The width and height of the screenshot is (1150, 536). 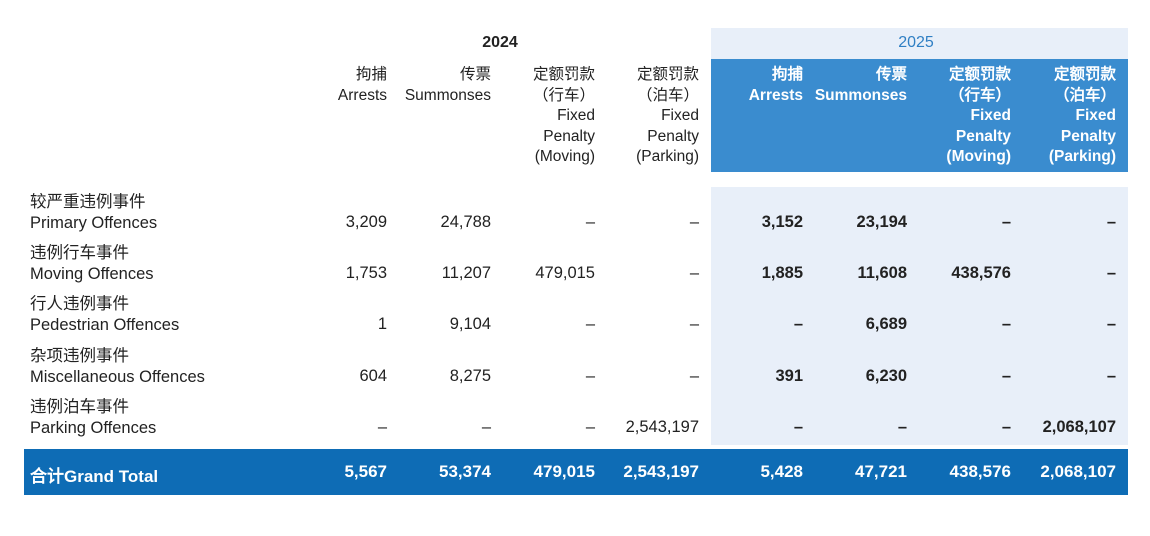 I want to click on col-summonses-2024: 传票 Summonses, so click(x=447, y=85).